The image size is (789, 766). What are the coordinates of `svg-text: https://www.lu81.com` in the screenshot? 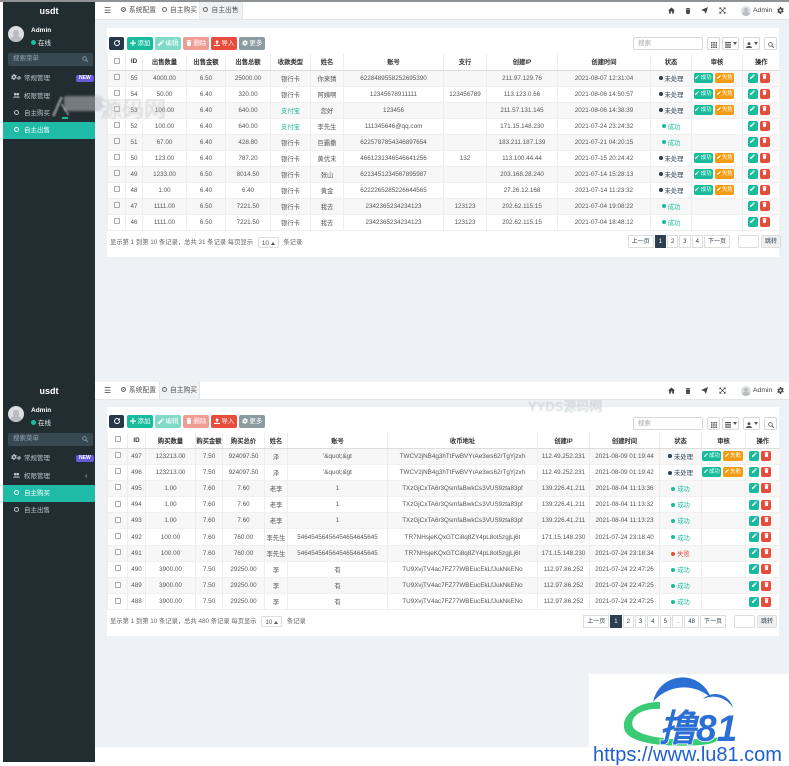 It's located at (687, 755).